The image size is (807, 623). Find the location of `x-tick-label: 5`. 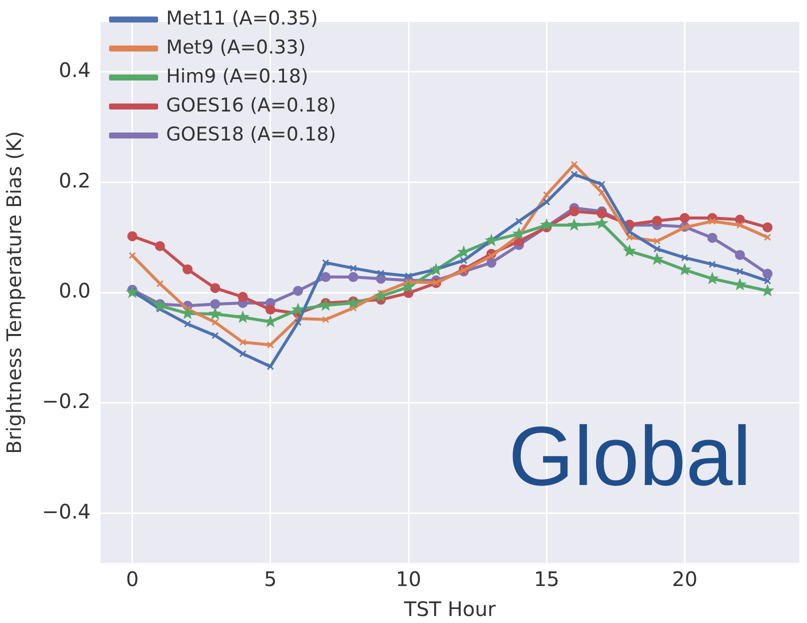

x-tick-label: 5 is located at coordinates (270, 579).